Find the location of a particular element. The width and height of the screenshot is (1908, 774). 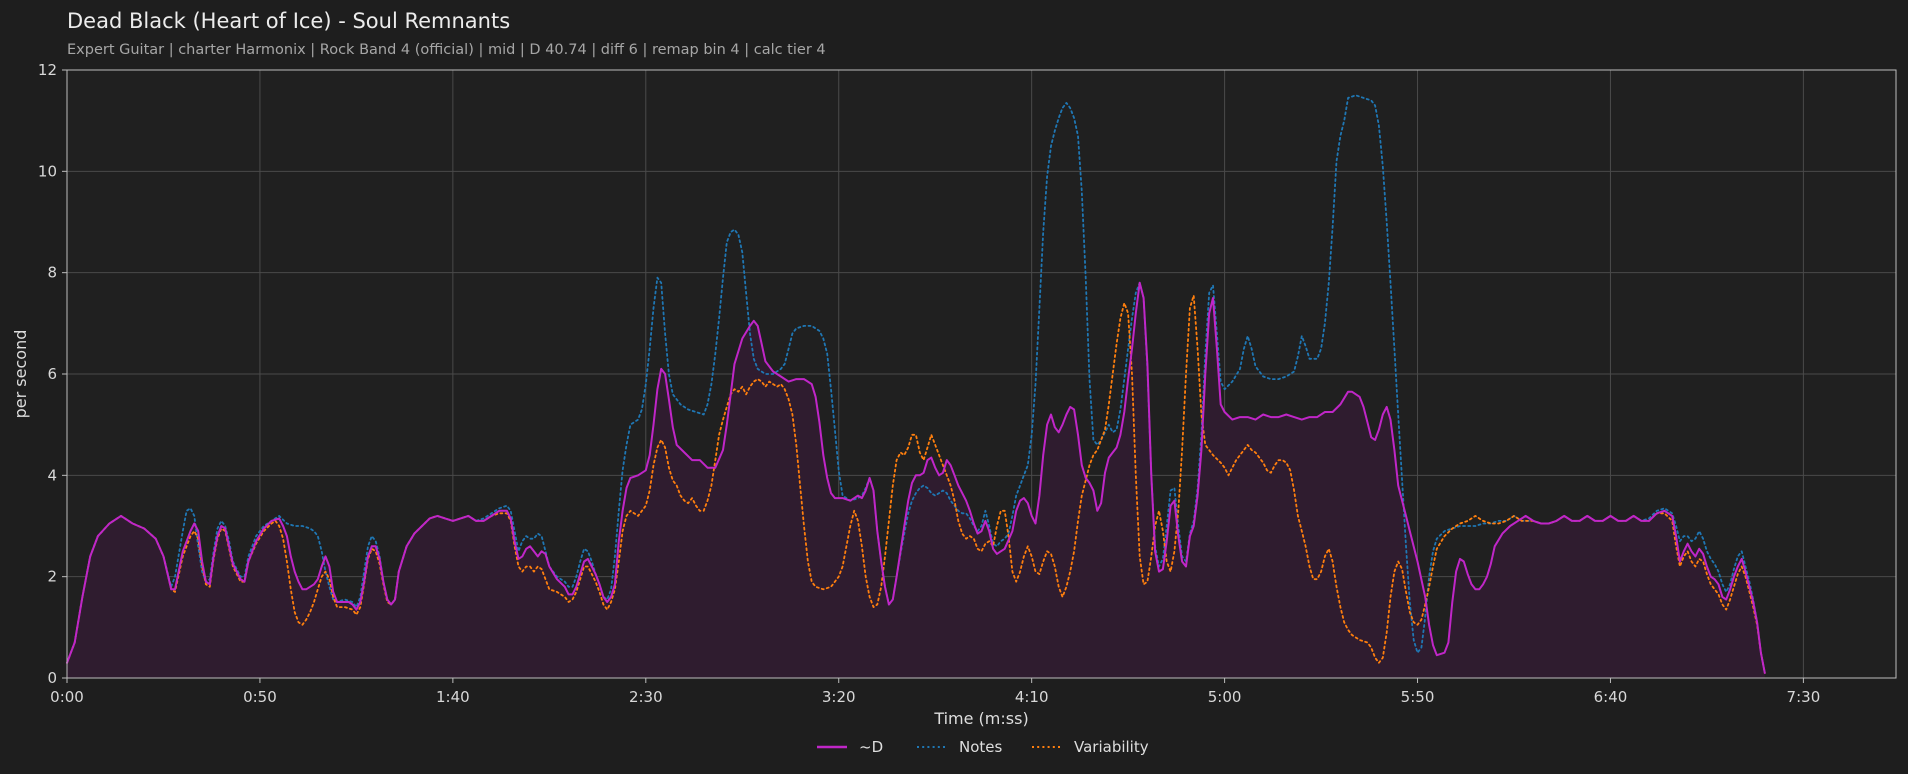

x-axis-label: Time (m:ss) is located at coordinates (980, 718).